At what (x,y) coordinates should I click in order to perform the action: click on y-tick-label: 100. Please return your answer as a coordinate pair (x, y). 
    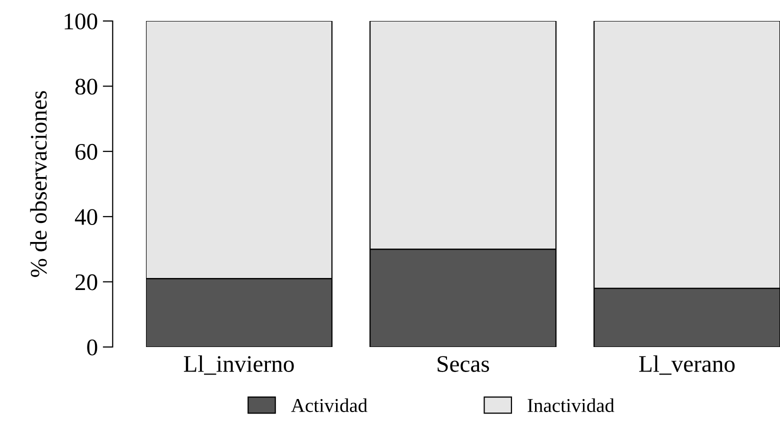
    Looking at the image, I should click on (81, 21).